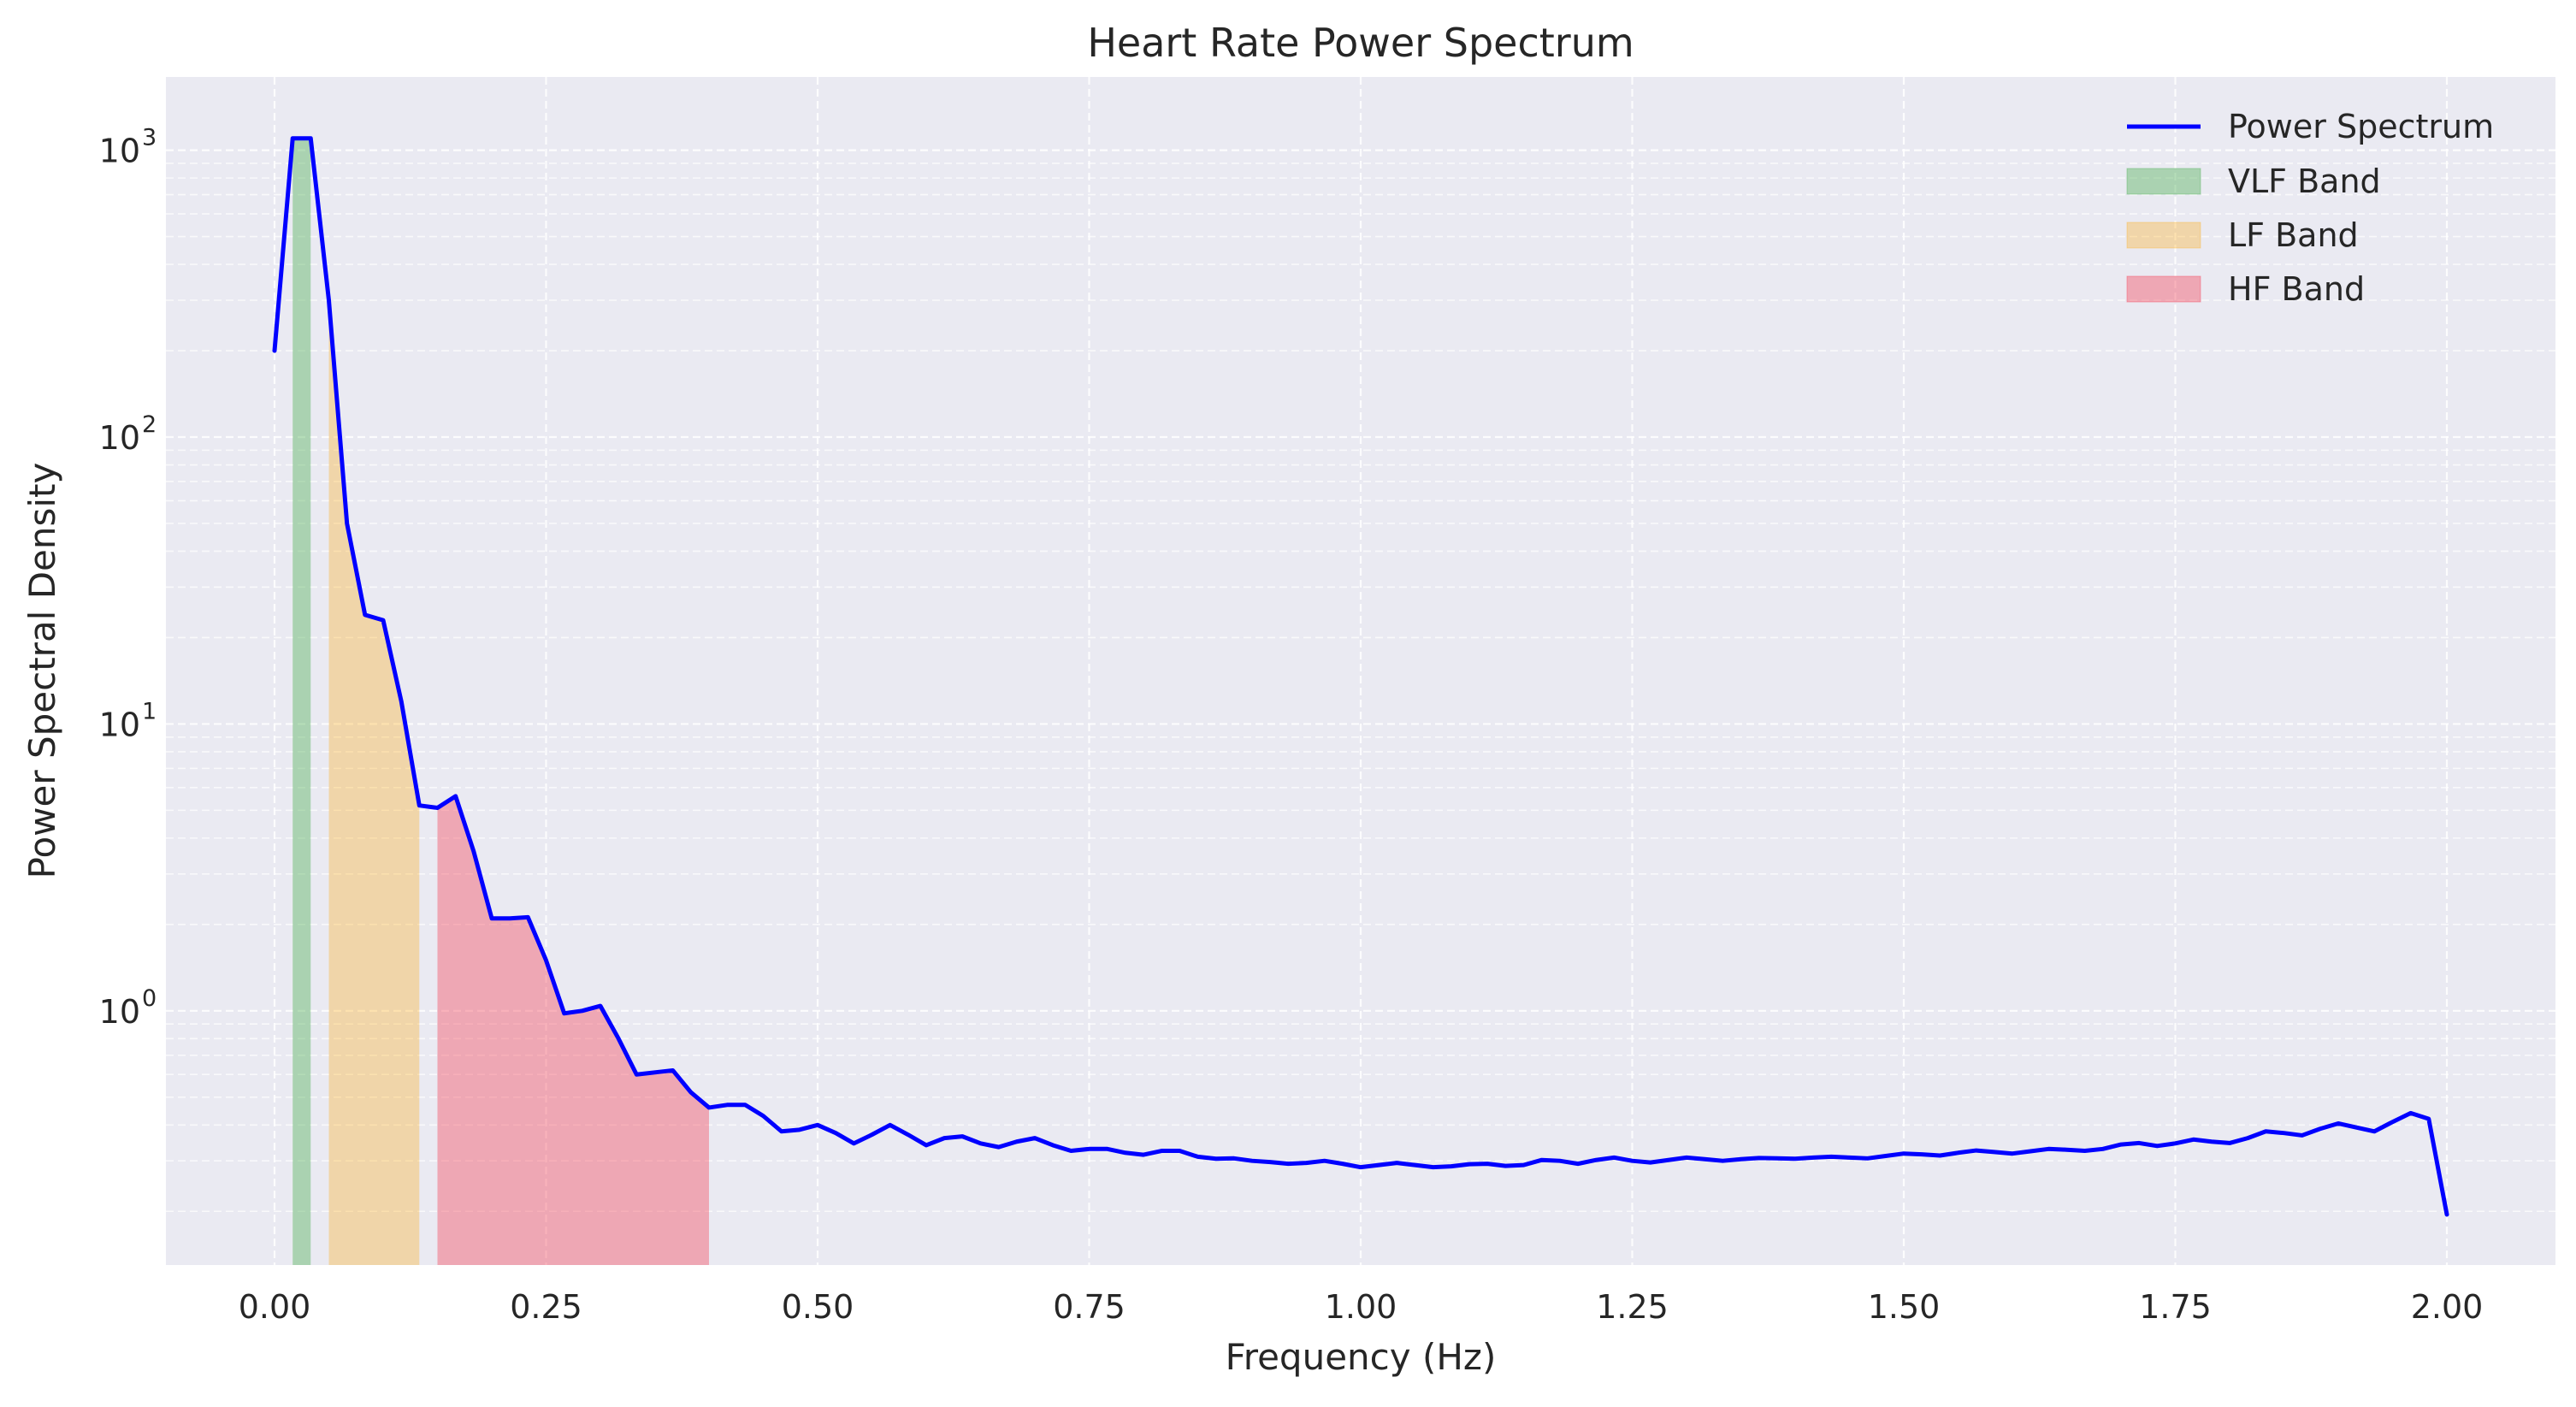 The height and width of the screenshot is (1407, 2576). Describe the element at coordinates (42, 671) in the screenshot. I see `y-axis-label: Power Spectral Density` at that location.